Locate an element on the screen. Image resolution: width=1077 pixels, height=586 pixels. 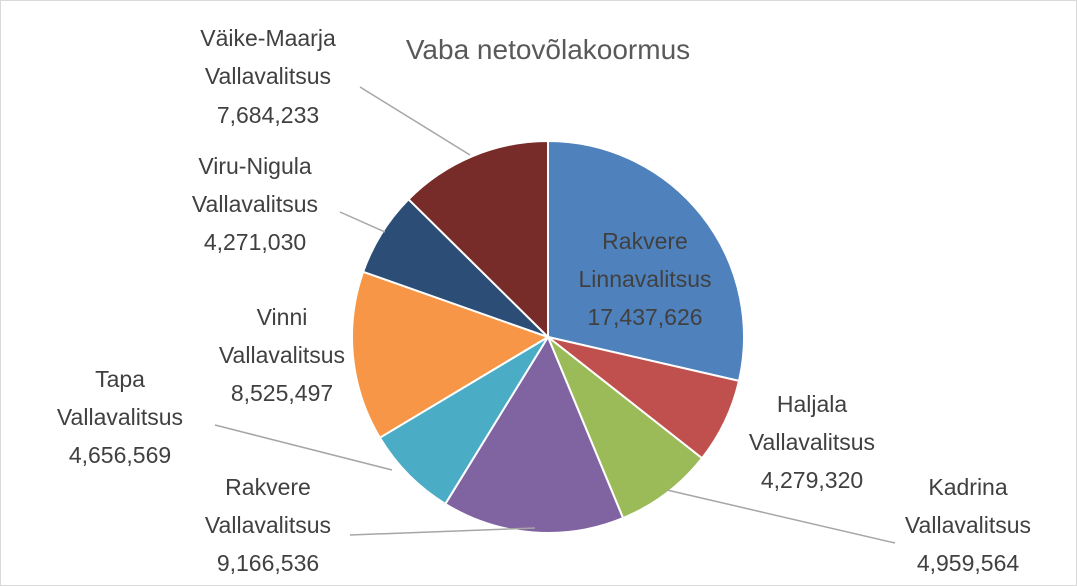
category-label: Haljala Vallavalitsus is located at coordinates (812, 423).